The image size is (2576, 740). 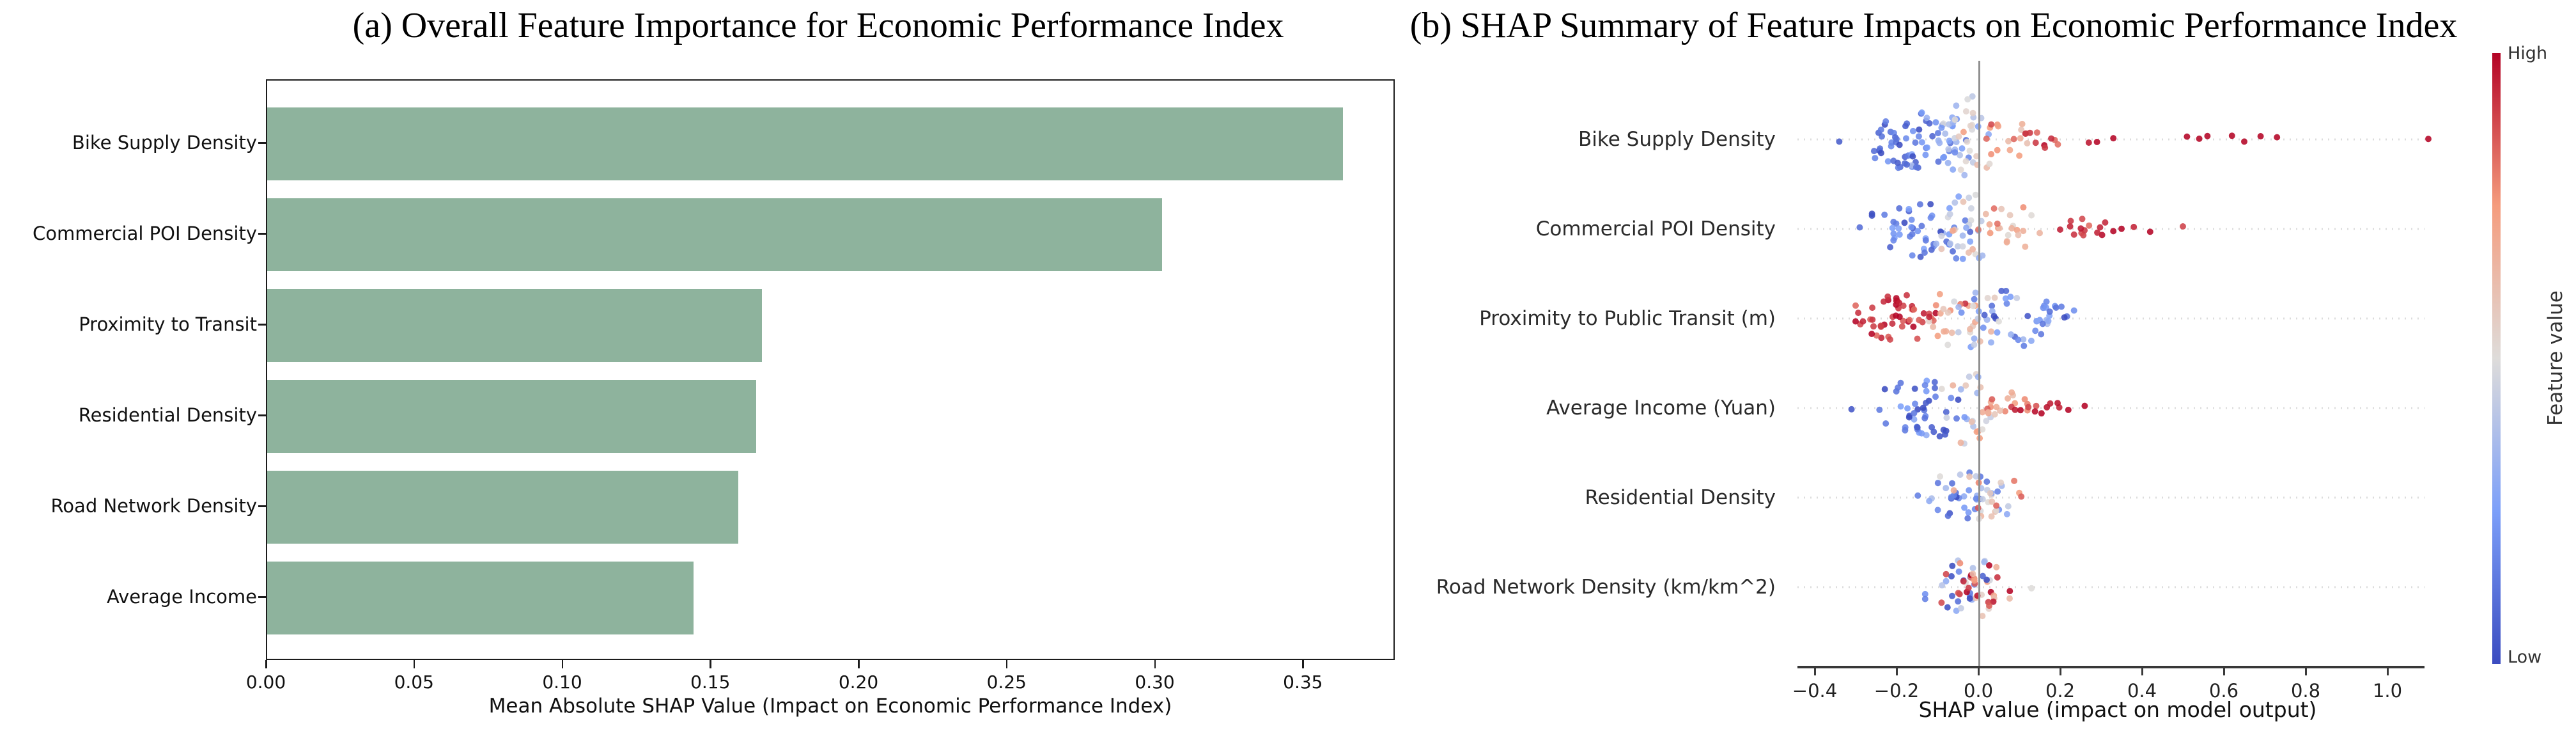 What do you see at coordinates (710, 682) in the screenshot?
I see `x-tick-label: 0.15` at bounding box center [710, 682].